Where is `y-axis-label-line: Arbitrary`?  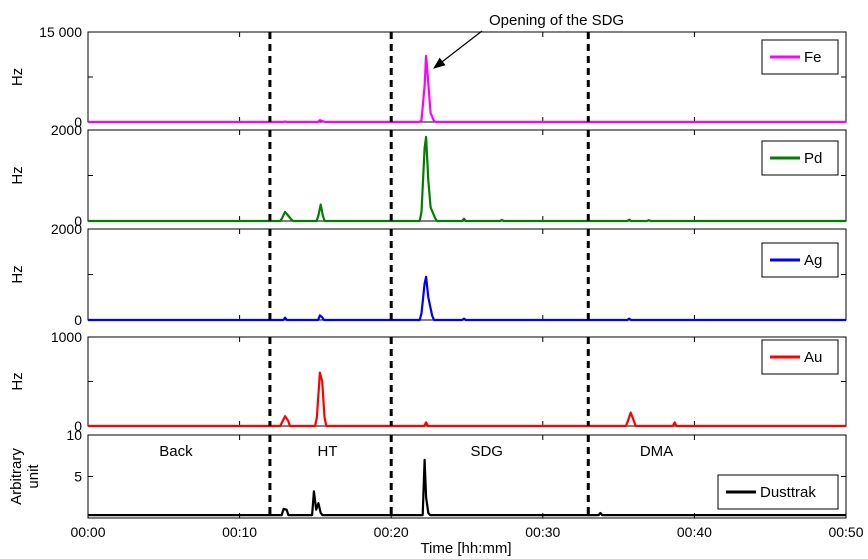
y-axis-label-line: Arbitrary is located at coordinates (16, 476).